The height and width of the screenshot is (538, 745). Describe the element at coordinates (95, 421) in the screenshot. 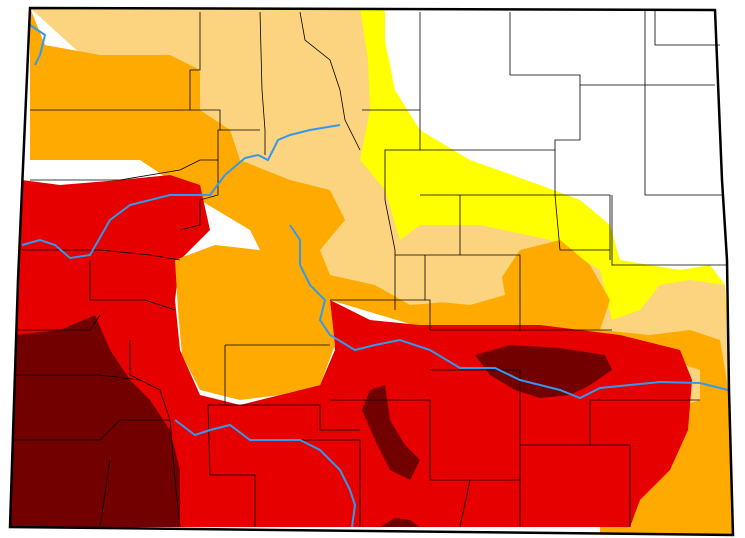

I see `drought-d4-southwest` at that location.